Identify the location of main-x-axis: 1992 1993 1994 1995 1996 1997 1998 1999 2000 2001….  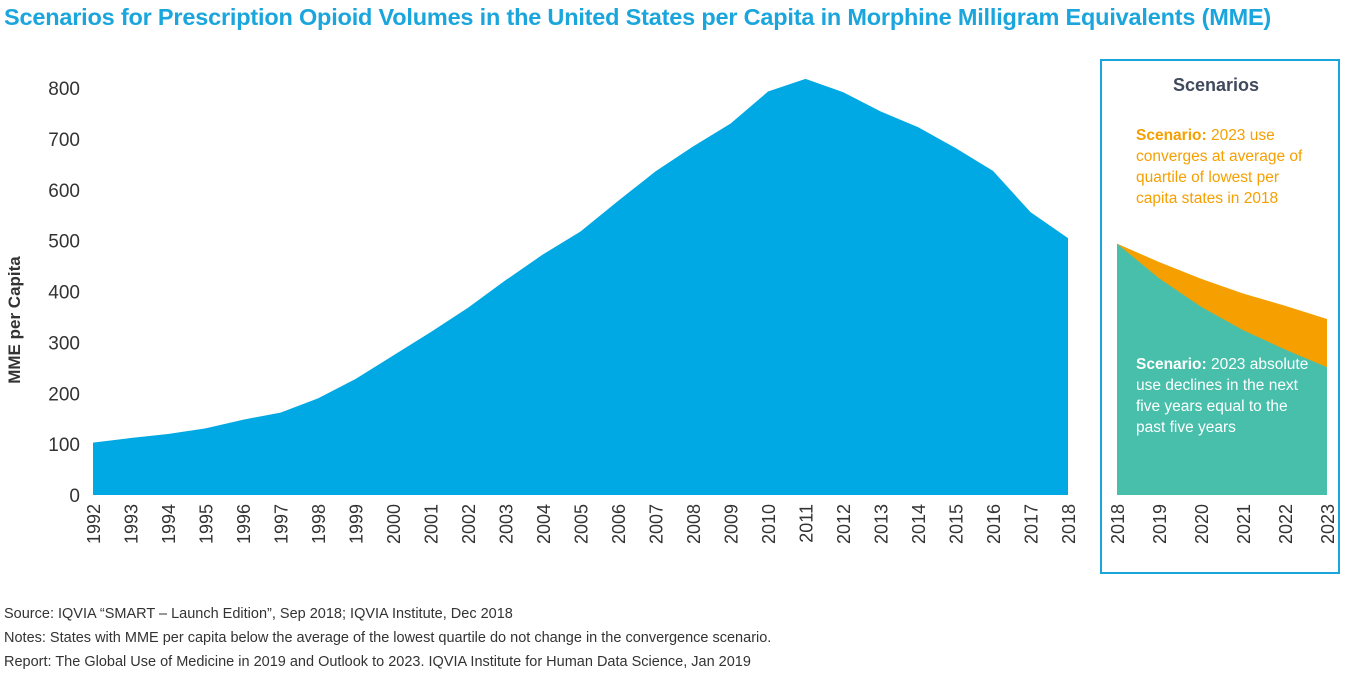
(581, 524).